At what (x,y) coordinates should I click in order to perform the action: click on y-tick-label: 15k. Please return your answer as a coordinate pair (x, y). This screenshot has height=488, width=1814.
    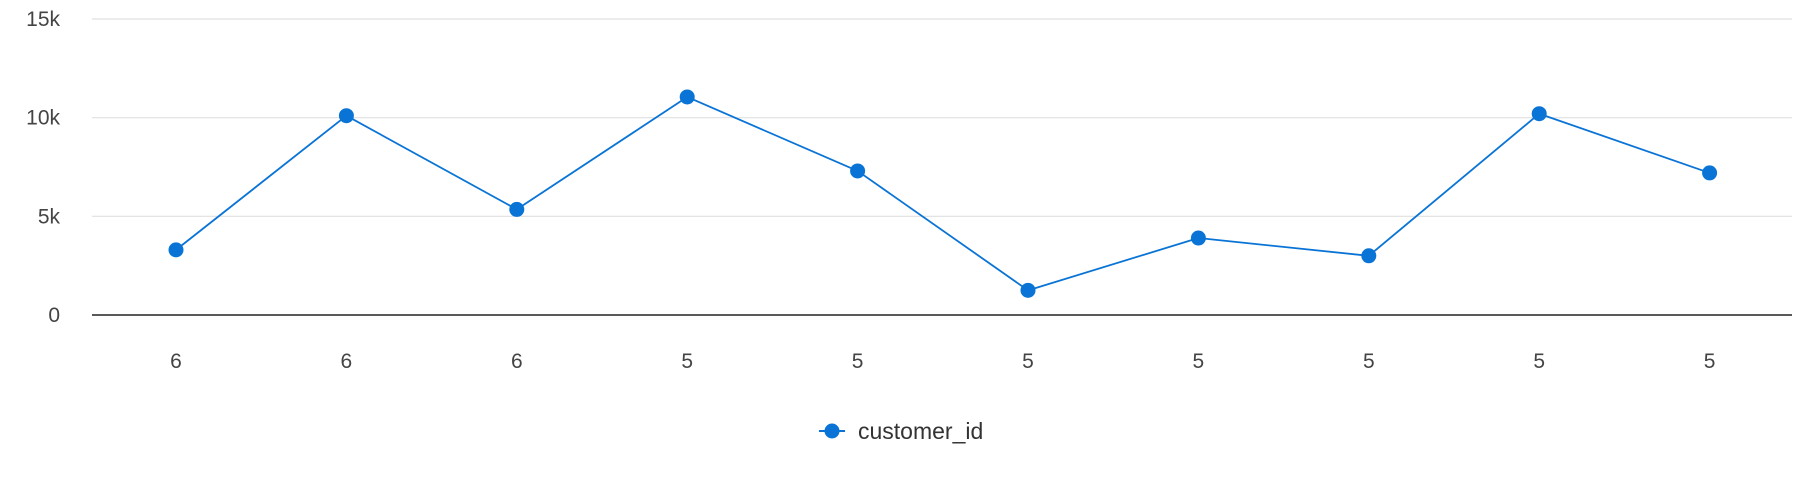
    Looking at the image, I should click on (43, 19).